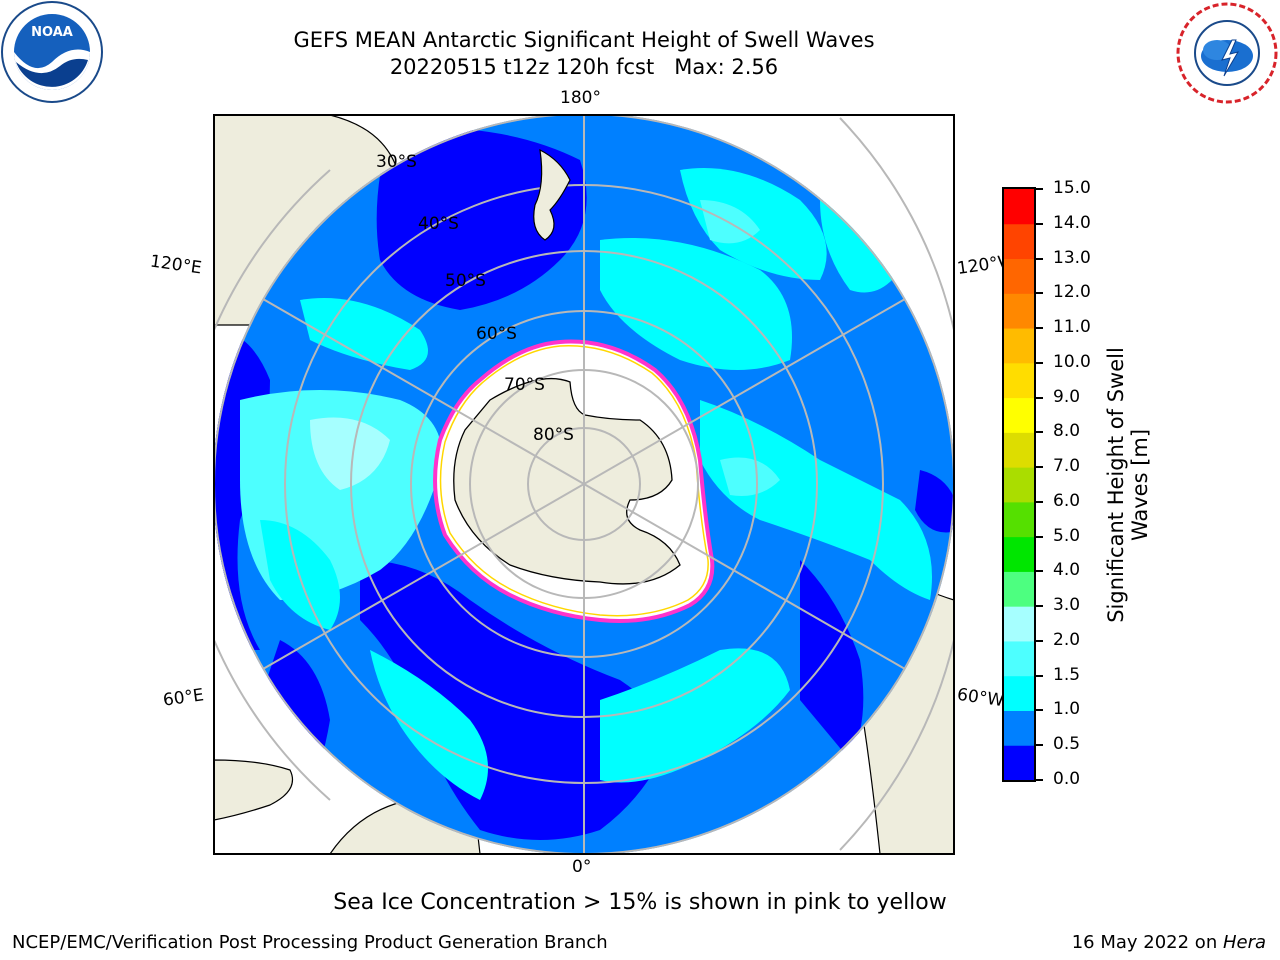 Image resolution: width=1280 pixels, height=960 pixels. What do you see at coordinates (438, 224) in the screenshot?
I see `lat-label-40s: 40°S` at bounding box center [438, 224].